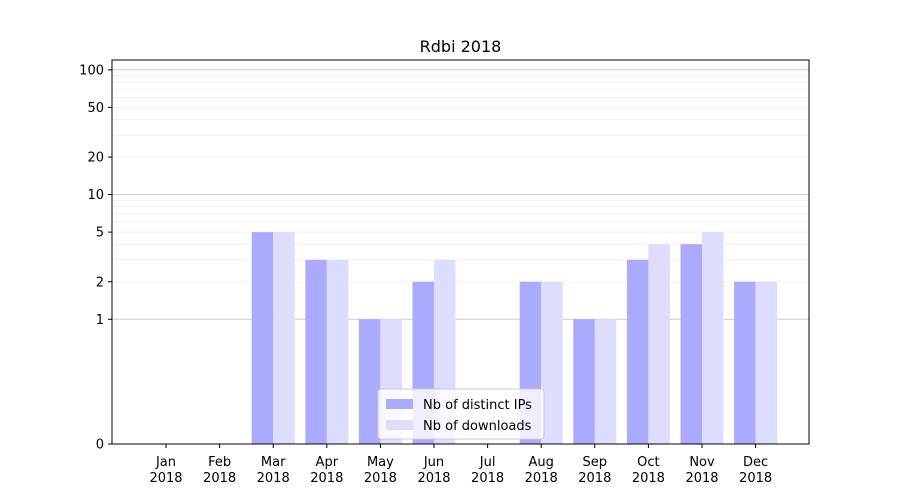 The height and width of the screenshot is (500, 900). Describe the element at coordinates (648, 470) in the screenshot. I see `x-tick-label: Oct 2018` at that location.